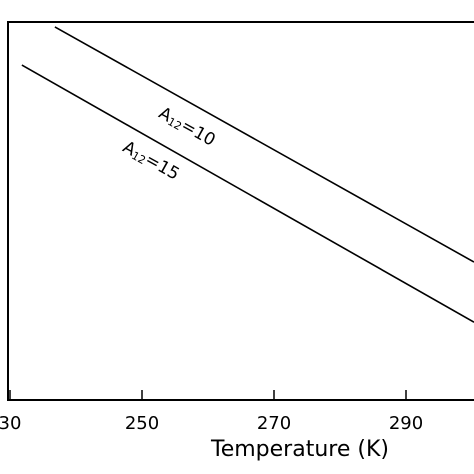 Image resolution: width=474 pixels, height=474 pixels. I want to click on x-tick-label: 290, so click(406, 423).